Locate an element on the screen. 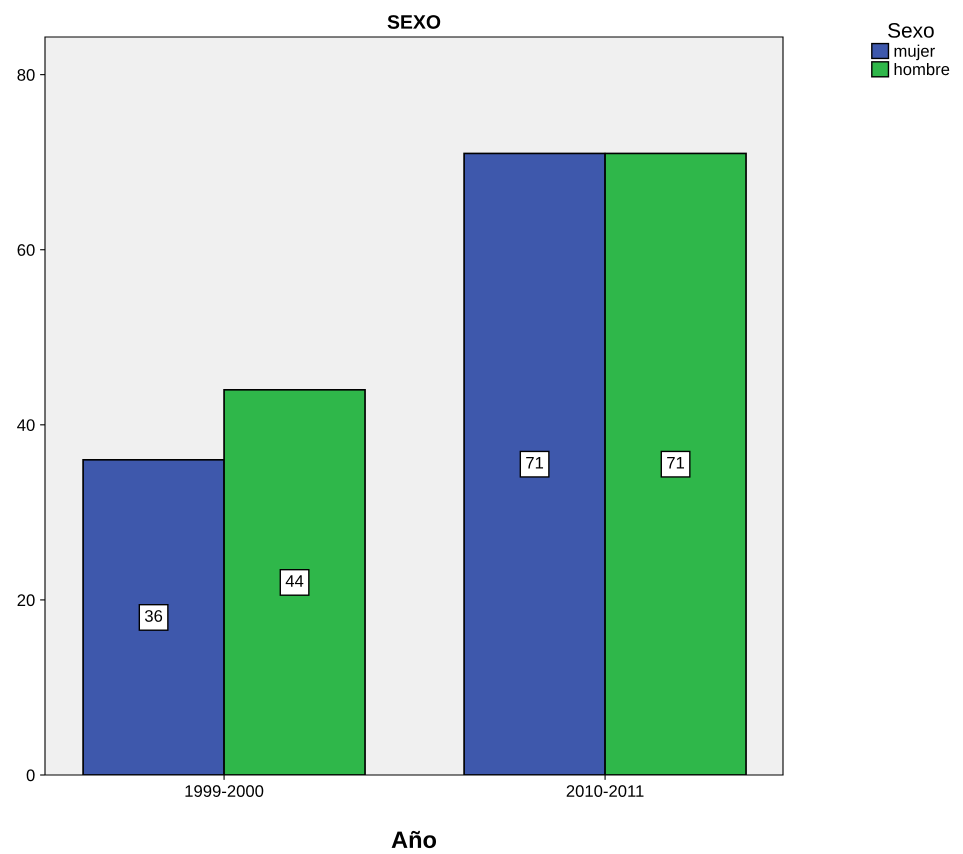 The width and height of the screenshot is (963, 854). legend-label: hombre is located at coordinates (922, 69).